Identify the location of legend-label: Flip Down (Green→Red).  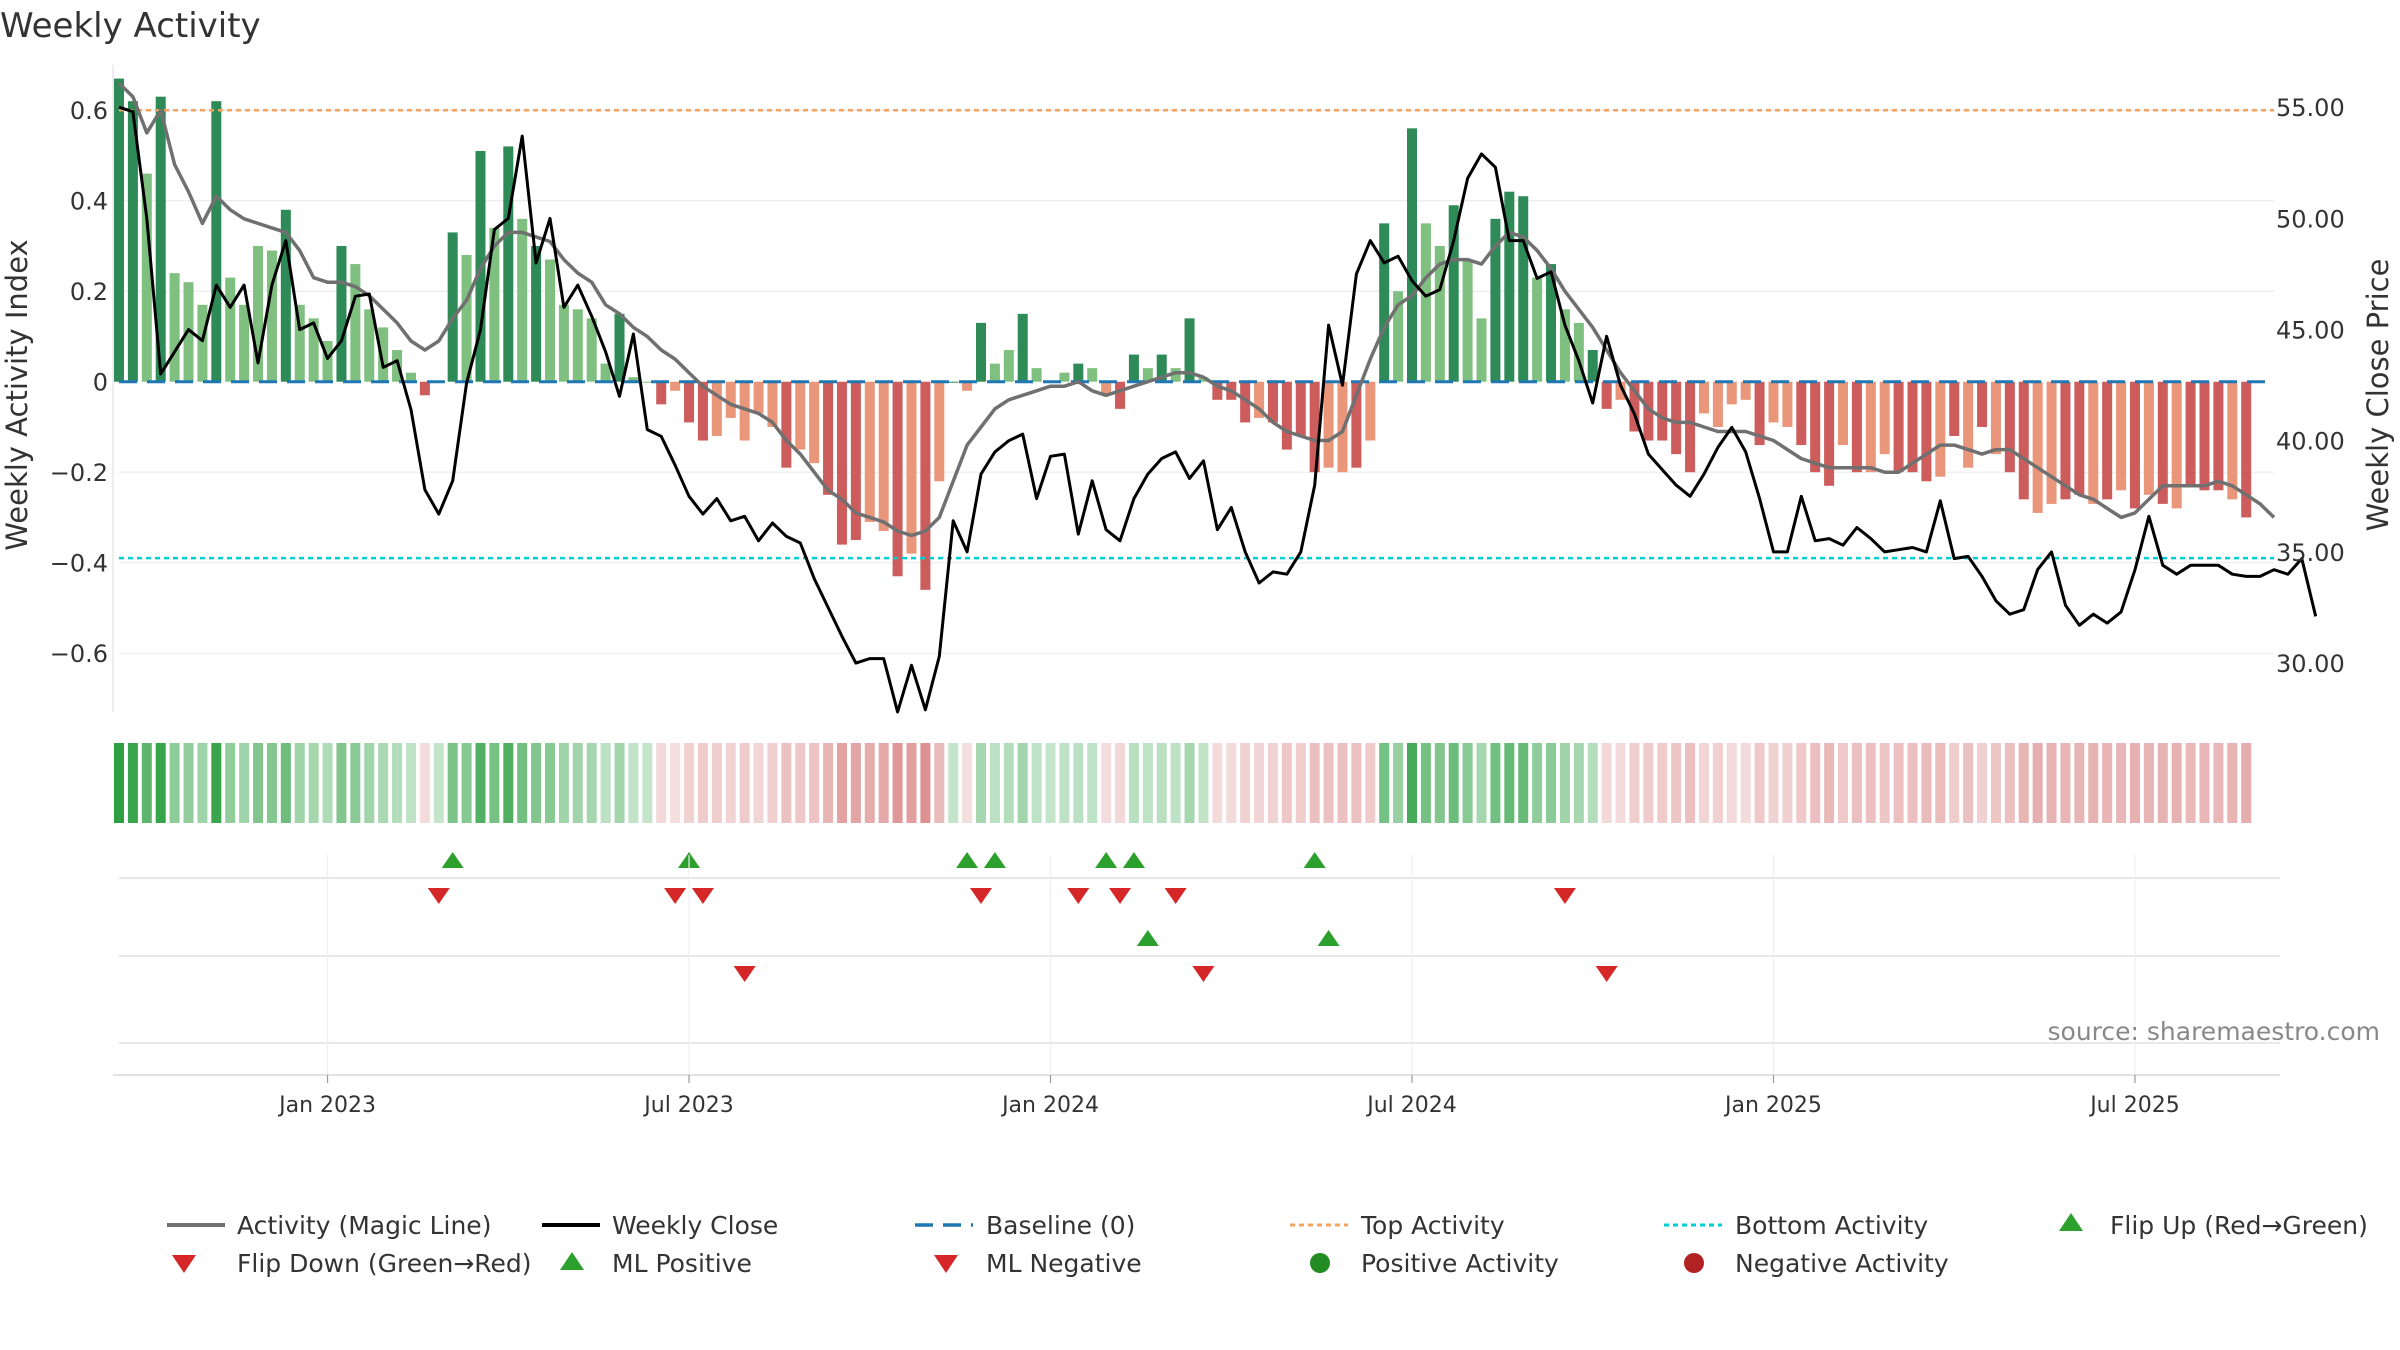
(384, 1263).